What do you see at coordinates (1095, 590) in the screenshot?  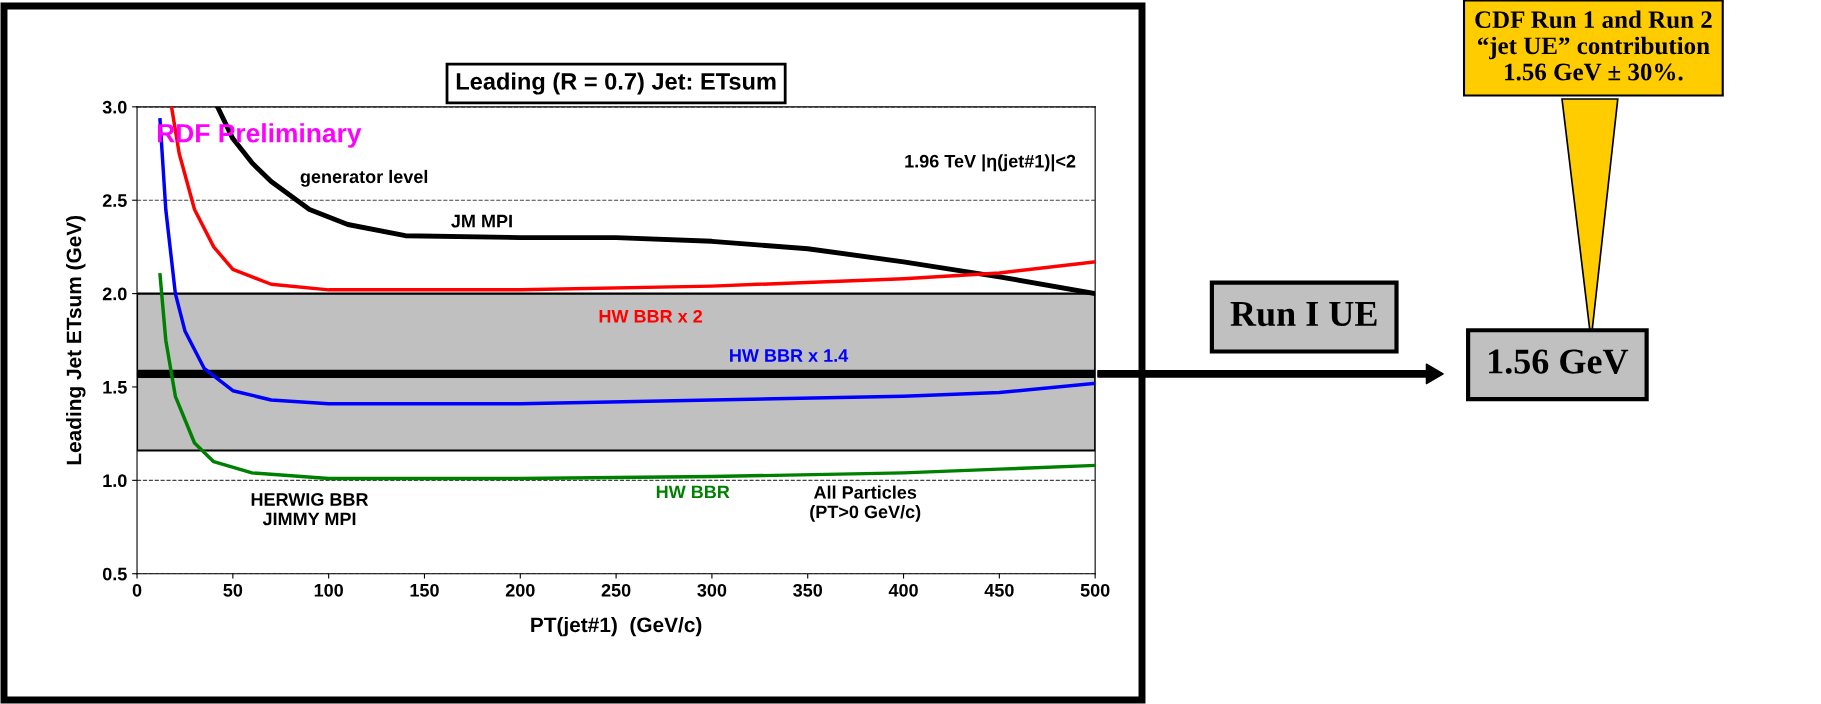 I see `x-tick-label: 500` at bounding box center [1095, 590].